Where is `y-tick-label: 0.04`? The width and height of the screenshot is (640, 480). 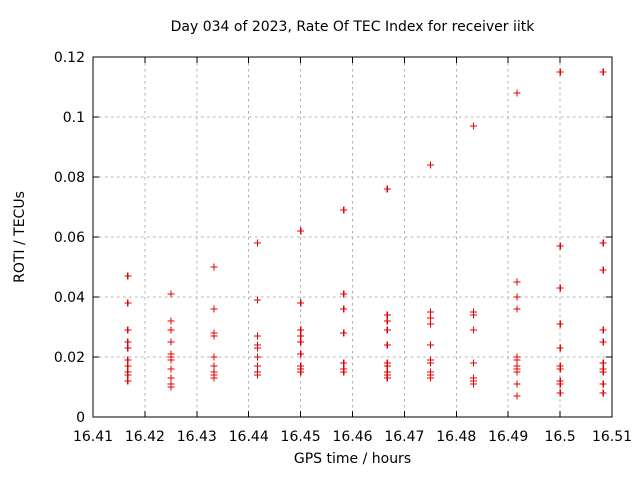
y-tick-label: 0.04 is located at coordinates (69, 298).